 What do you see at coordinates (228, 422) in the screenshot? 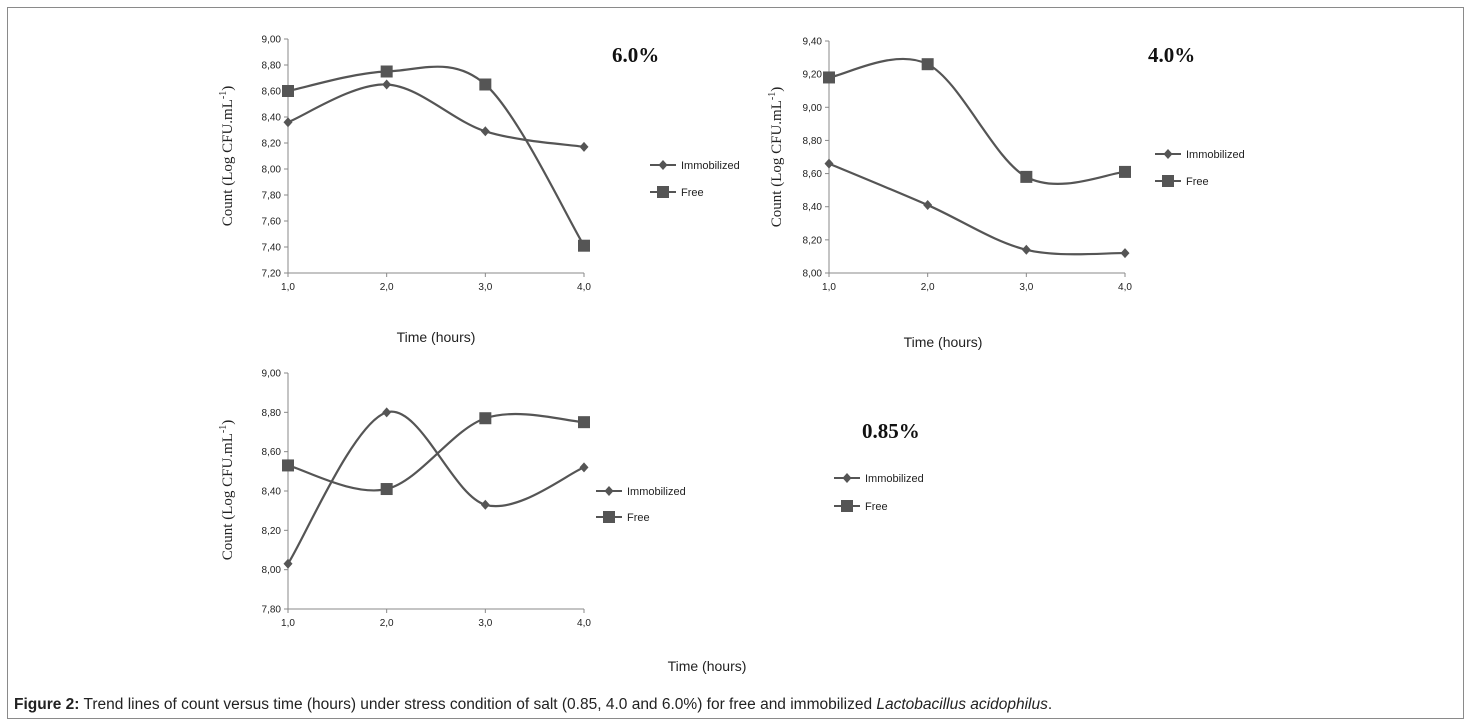
I see `y-axis-label-end: )` at bounding box center [228, 422].